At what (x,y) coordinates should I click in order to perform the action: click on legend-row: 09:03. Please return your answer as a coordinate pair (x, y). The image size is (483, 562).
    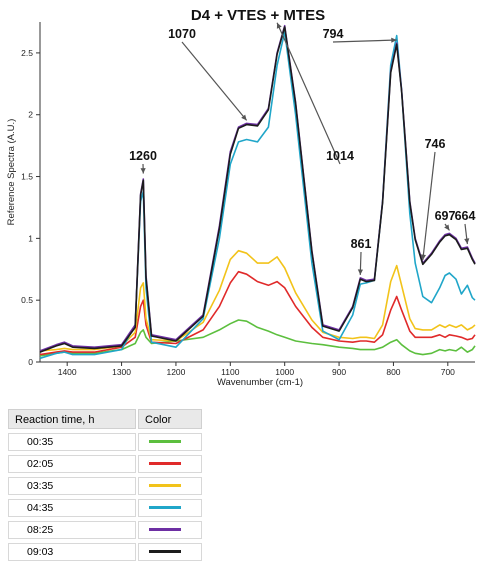
    Looking at the image, I should click on (105, 552).